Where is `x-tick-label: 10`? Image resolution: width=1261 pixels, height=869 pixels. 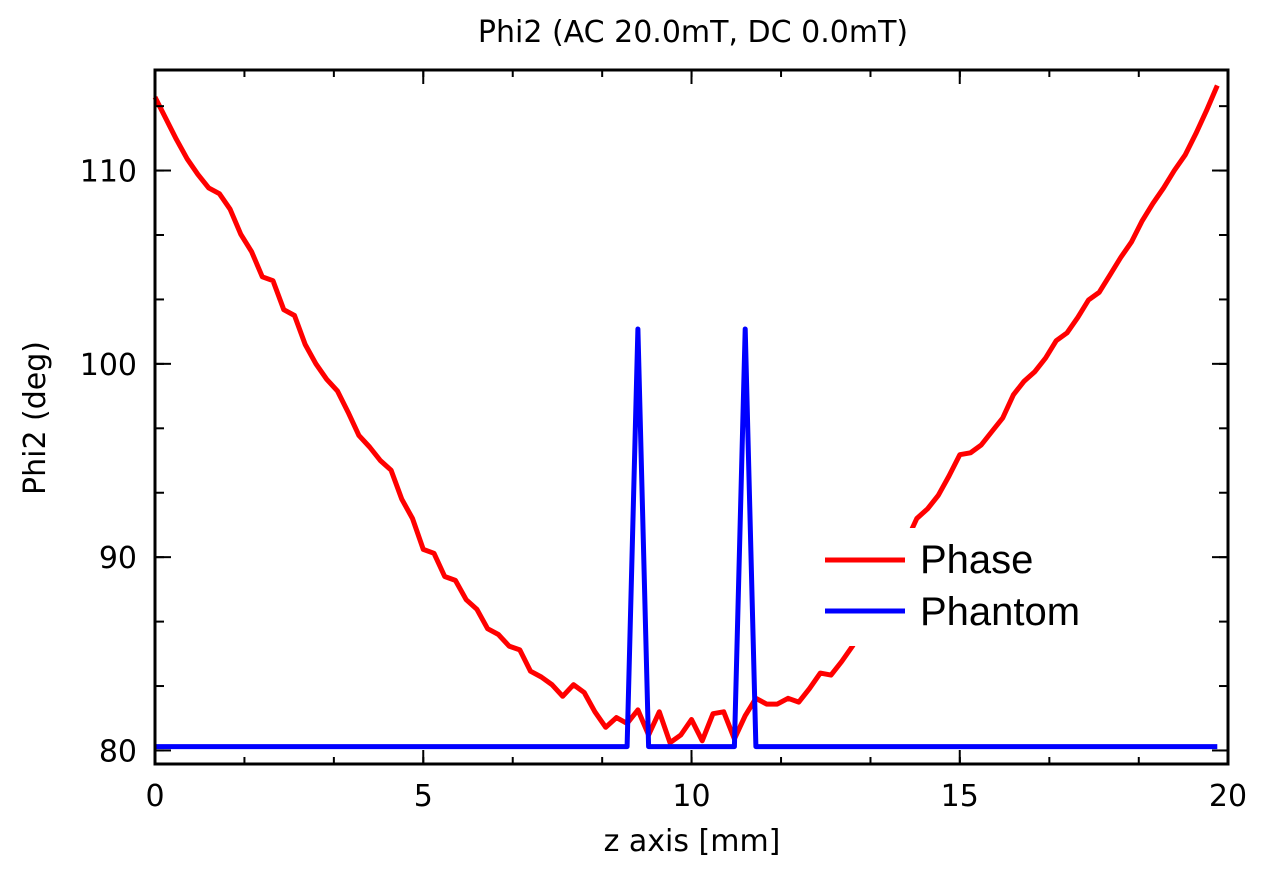
x-tick-label: 10 is located at coordinates (691, 796).